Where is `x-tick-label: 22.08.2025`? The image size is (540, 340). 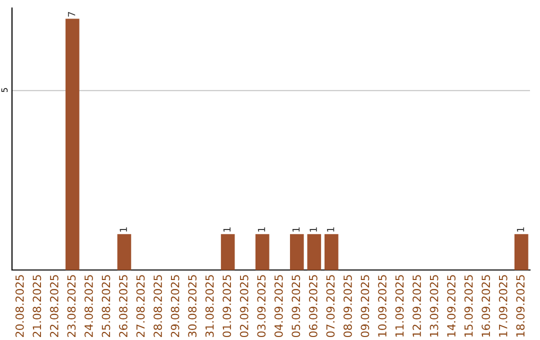 x-tick-label: 22.08.2025 is located at coordinates (54, 306).